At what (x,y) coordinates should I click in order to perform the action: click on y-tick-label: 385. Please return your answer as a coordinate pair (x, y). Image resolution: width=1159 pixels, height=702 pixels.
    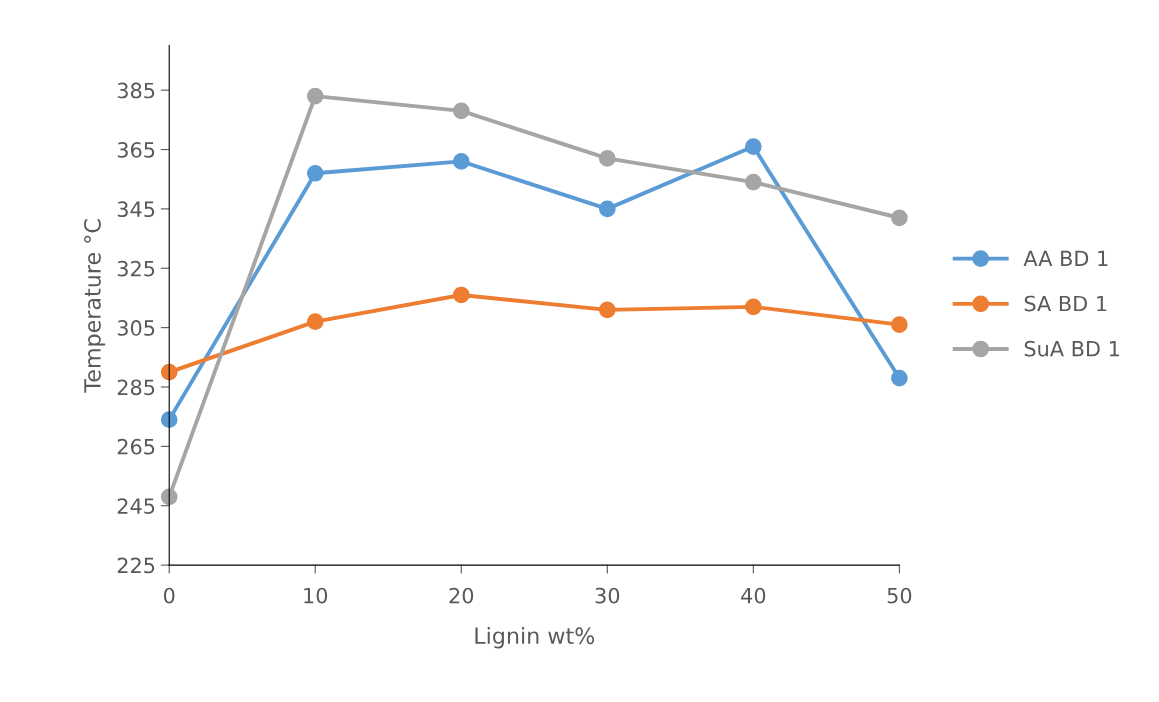
    Looking at the image, I should click on (136, 90).